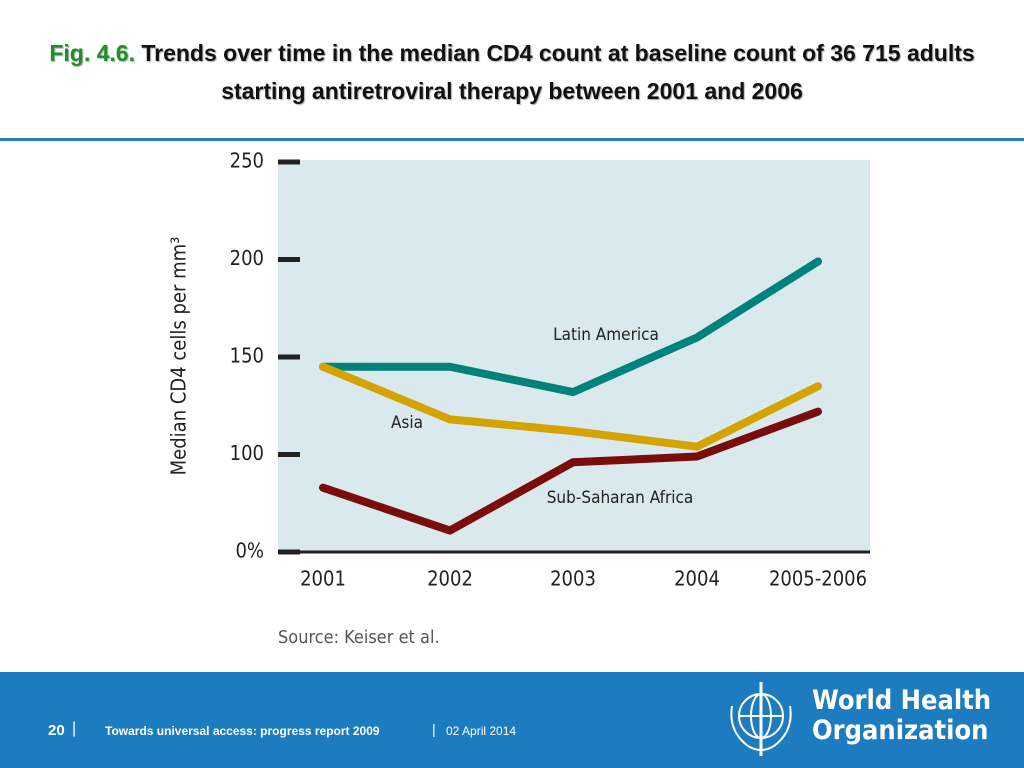  Describe the element at coordinates (900, 730) in the screenshot. I see `org-line: Organization` at that location.